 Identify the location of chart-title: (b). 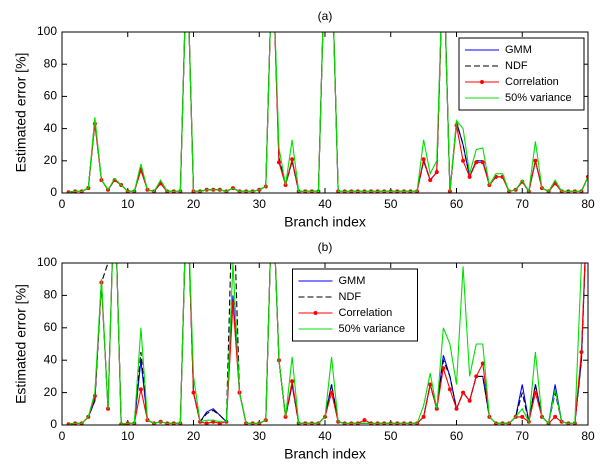
(325, 247).